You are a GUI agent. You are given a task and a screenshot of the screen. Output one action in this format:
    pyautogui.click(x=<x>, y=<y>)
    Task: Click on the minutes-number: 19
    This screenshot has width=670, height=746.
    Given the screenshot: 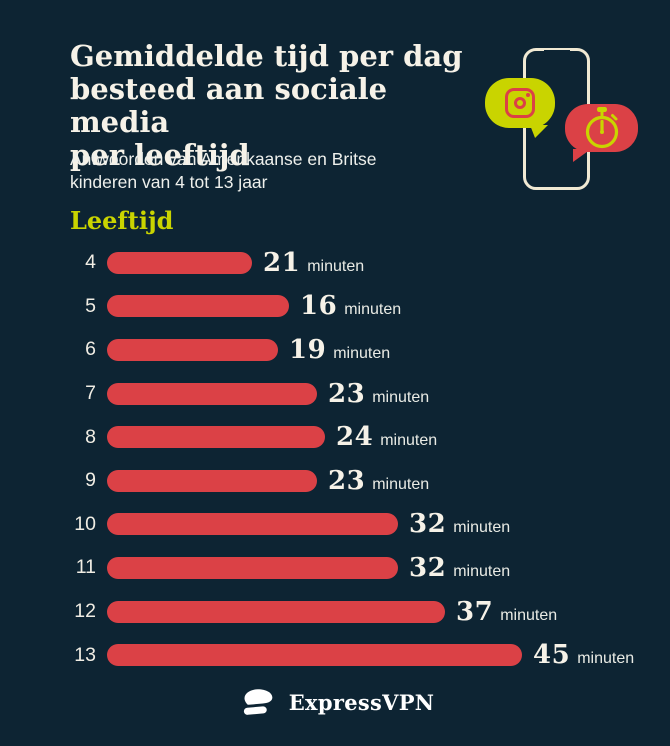 What is the action you would take?
    pyautogui.click(x=308, y=349)
    